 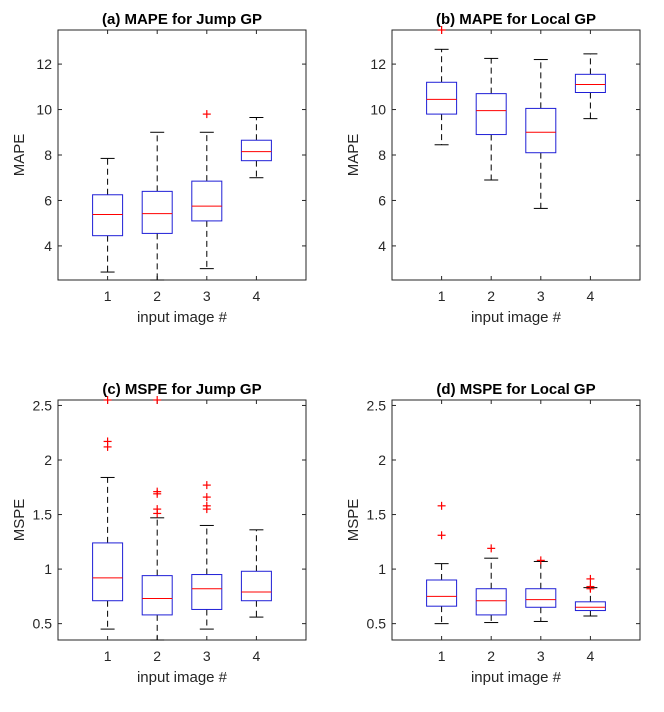 What do you see at coordinates (516, 19) in the screenshot?
I see `chart-title: (b) MAPE for Local GP` at bounding box center [516, 19].